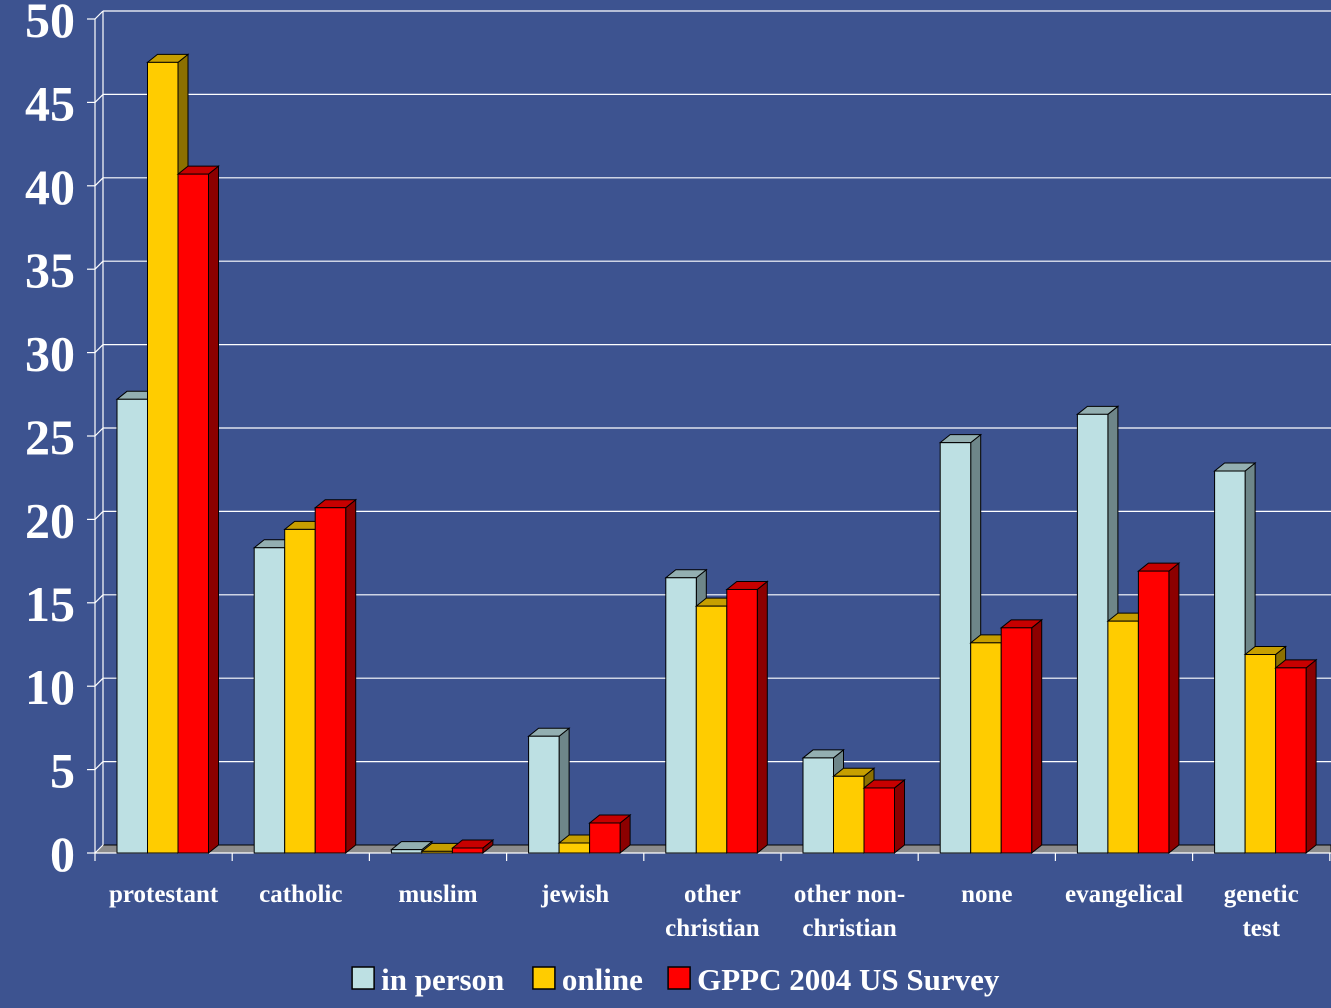 Image resolution: width=1331 pixels, height=1008 pixels. Describe the element at coordinates (300, 894) in the screenshot. I see `x-tick-label-catholic: catholic` at that location.